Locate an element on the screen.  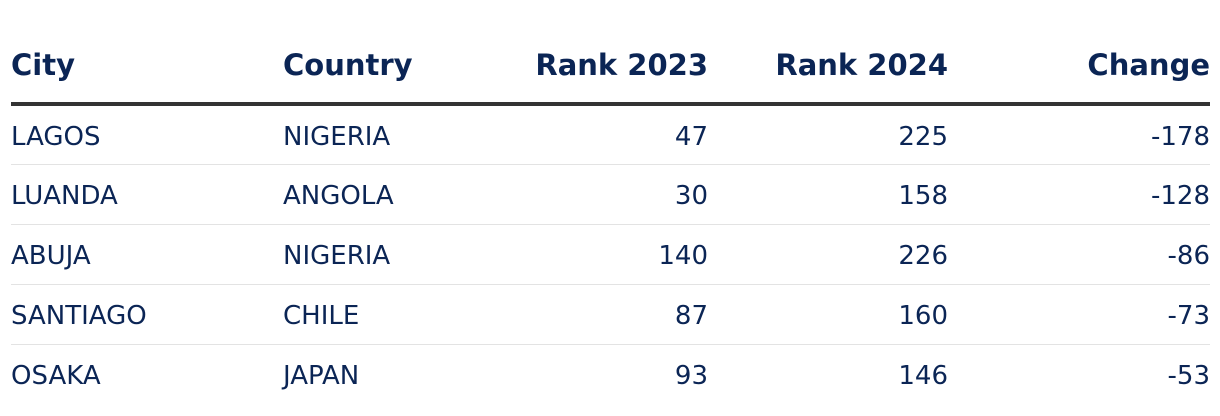
cell-rank-2024: 158 is located at coordinates (828, 194).